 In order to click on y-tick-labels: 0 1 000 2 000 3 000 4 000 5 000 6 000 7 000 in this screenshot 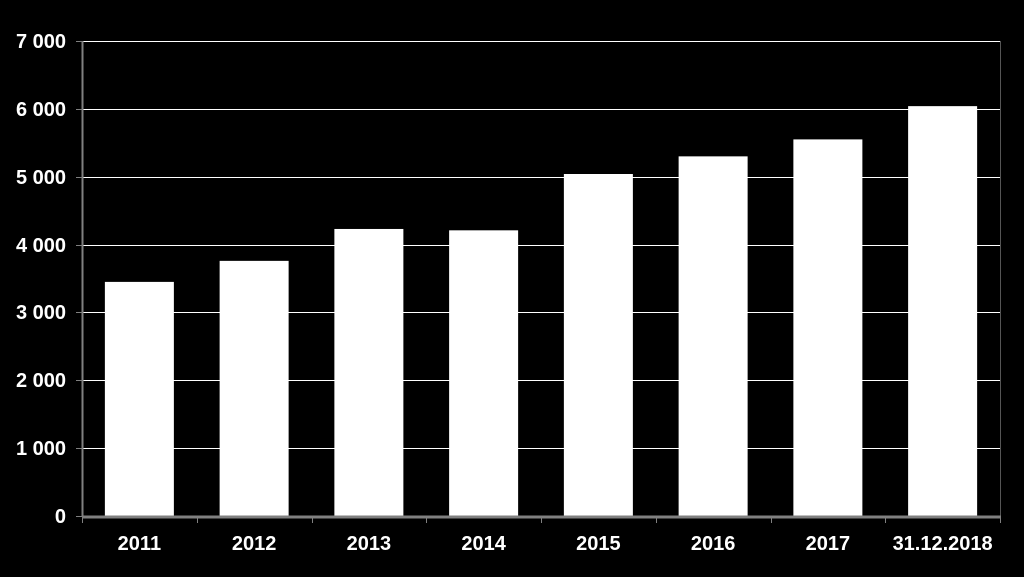, I will do `click(41, 279)`.